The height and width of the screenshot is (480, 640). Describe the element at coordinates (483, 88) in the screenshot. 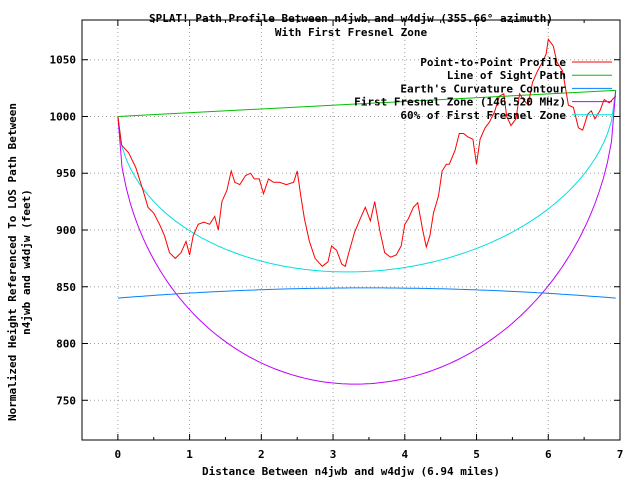

I see `legend-label: Earth's Curvature Contour` at that location.